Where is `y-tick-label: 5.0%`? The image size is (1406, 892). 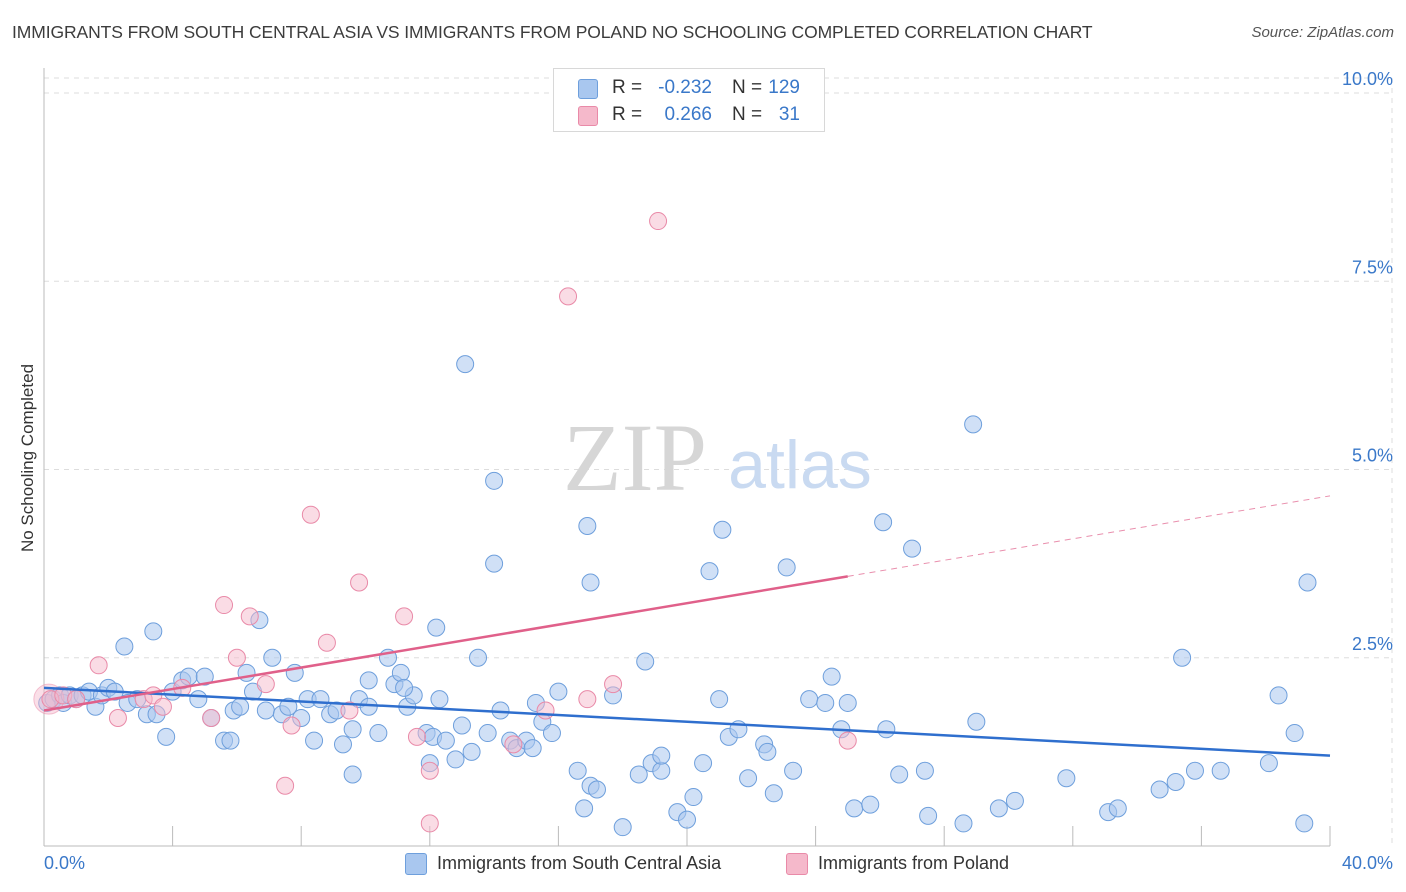 y-tick-label: 5.0% is located at coordinates (1372, 456).